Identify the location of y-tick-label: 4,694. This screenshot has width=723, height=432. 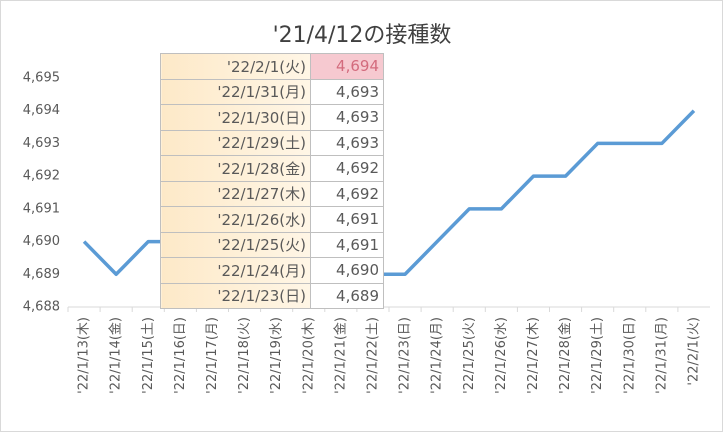
(41, 110).